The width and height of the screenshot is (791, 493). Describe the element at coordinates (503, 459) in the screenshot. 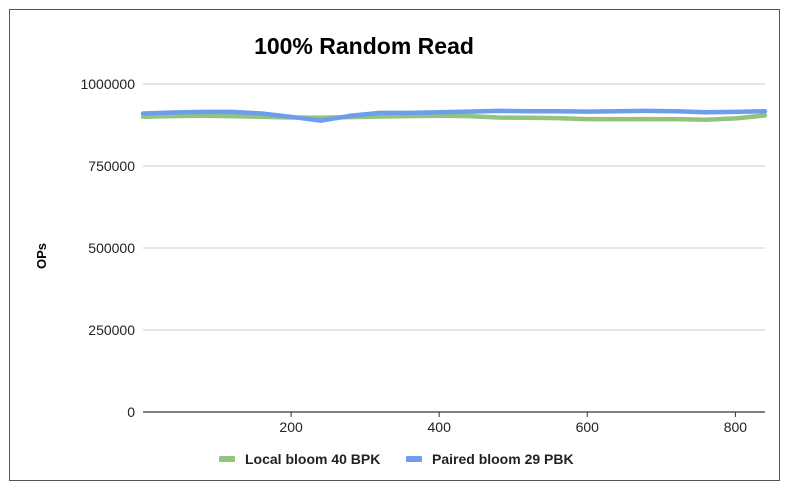

I see `legend-label-2: Paired bloom 29 PBK` at that location.